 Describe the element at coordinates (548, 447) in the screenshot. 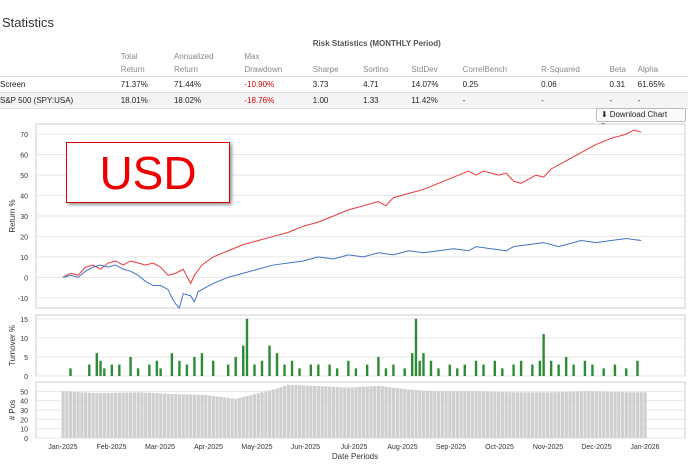

I see `x-tick-label: Nov-2025` at that location.